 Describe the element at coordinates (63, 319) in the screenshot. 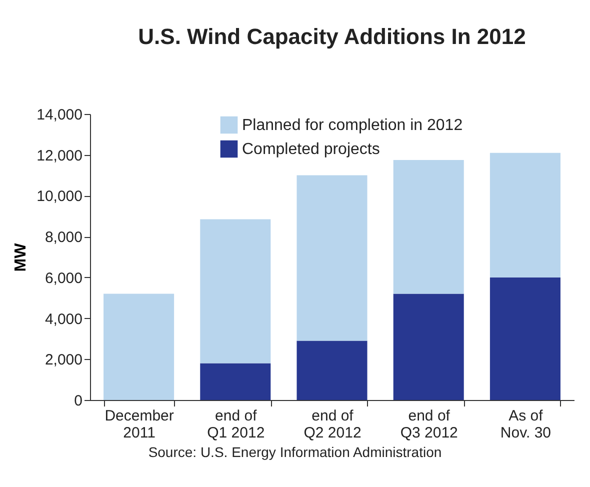

I see `y-tick-label: 4,000` at that location.